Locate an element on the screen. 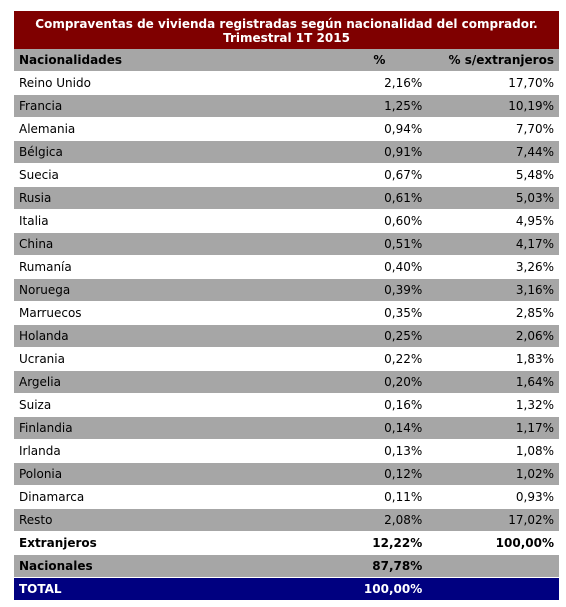 This screenshot has height=607, width=566. nationality-cell: Polonia is located at coordinates (41, 474).